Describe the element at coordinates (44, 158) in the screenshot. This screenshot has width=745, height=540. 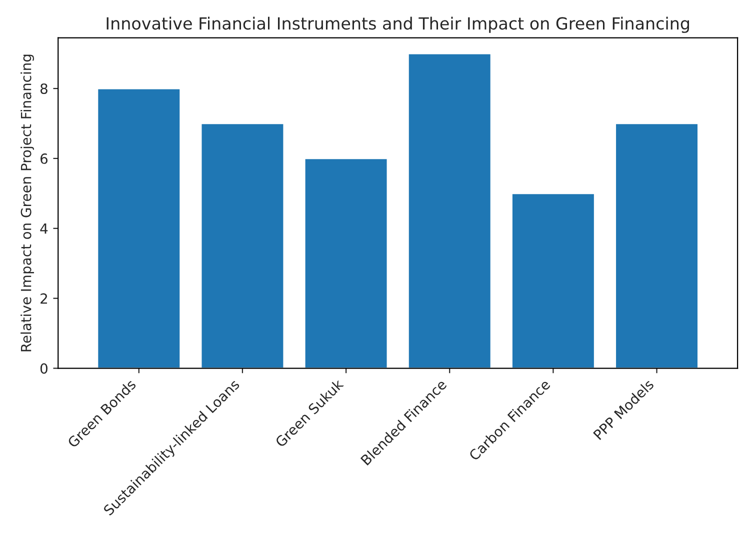
I see `y-tick-label: 6` at that location.